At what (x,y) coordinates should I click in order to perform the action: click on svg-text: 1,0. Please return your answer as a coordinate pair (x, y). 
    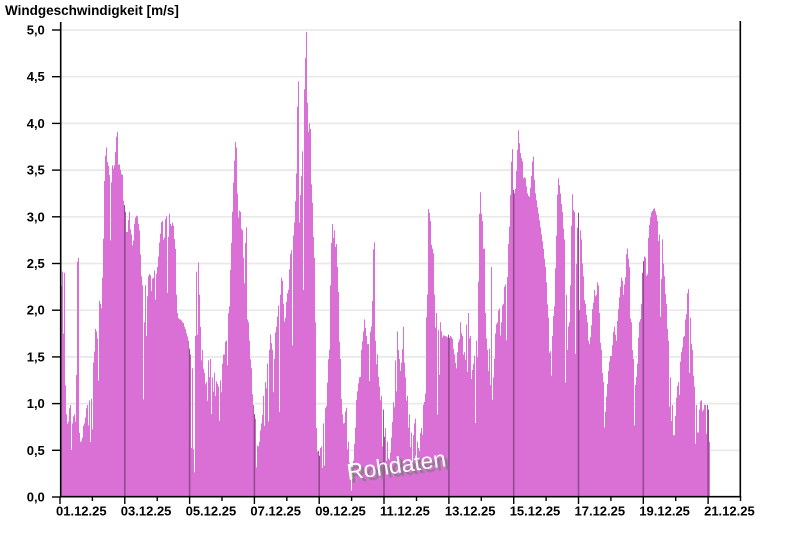
    Looking at the image, I should click on (36, 403).